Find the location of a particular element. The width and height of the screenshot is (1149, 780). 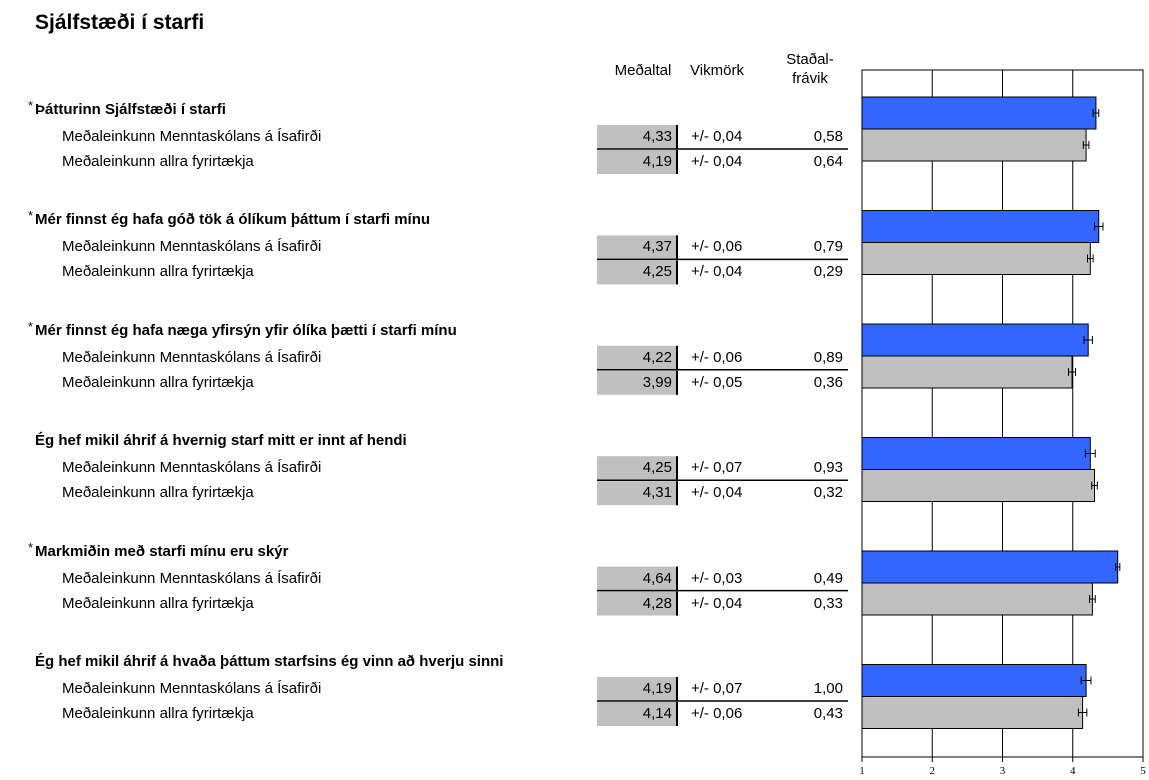

value-label: 4,14 is located at coordinates (657, 713).